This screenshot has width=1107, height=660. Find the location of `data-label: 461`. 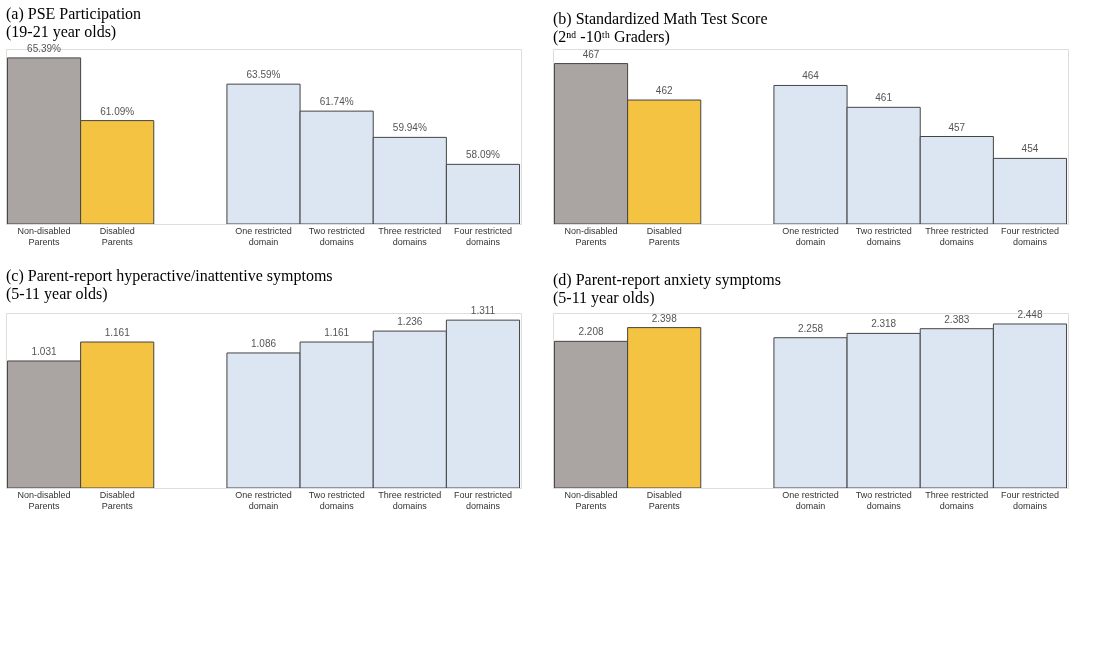

data-label: 461 is located at coordinates (884, 98).